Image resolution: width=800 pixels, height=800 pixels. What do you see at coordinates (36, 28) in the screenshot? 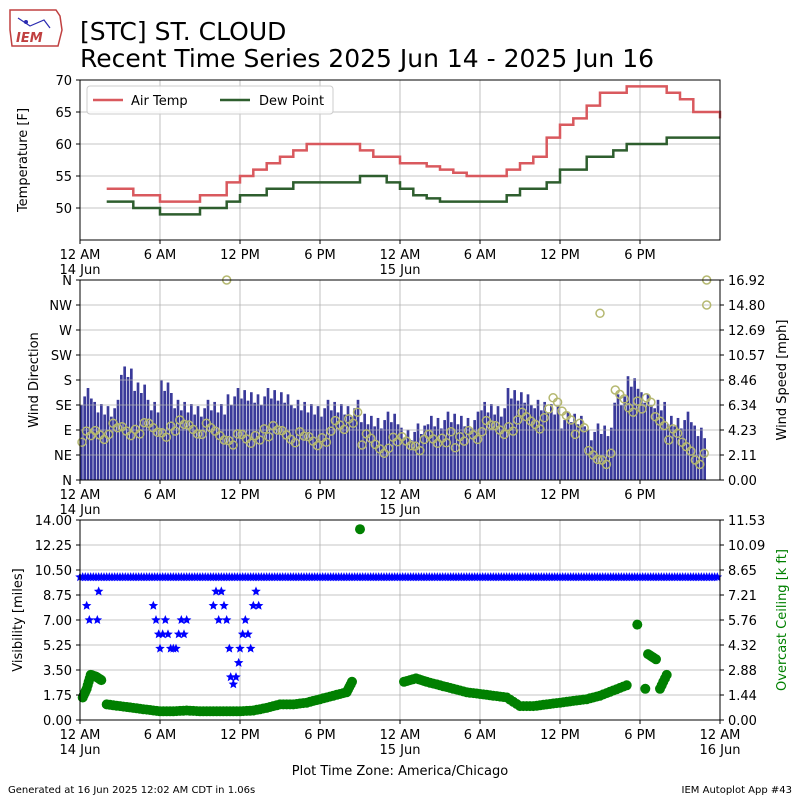
I see `iem-logo: IEM` at bounding box center [36, 28].